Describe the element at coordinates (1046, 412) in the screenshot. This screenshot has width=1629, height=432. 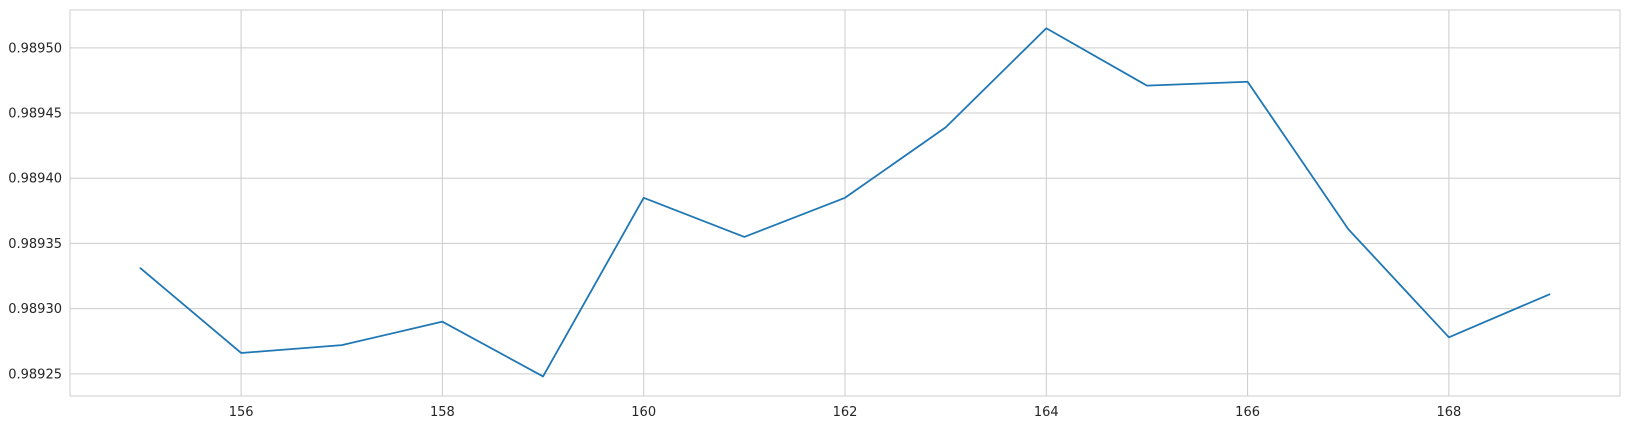
I see `x-tick-label: 164` at that location.